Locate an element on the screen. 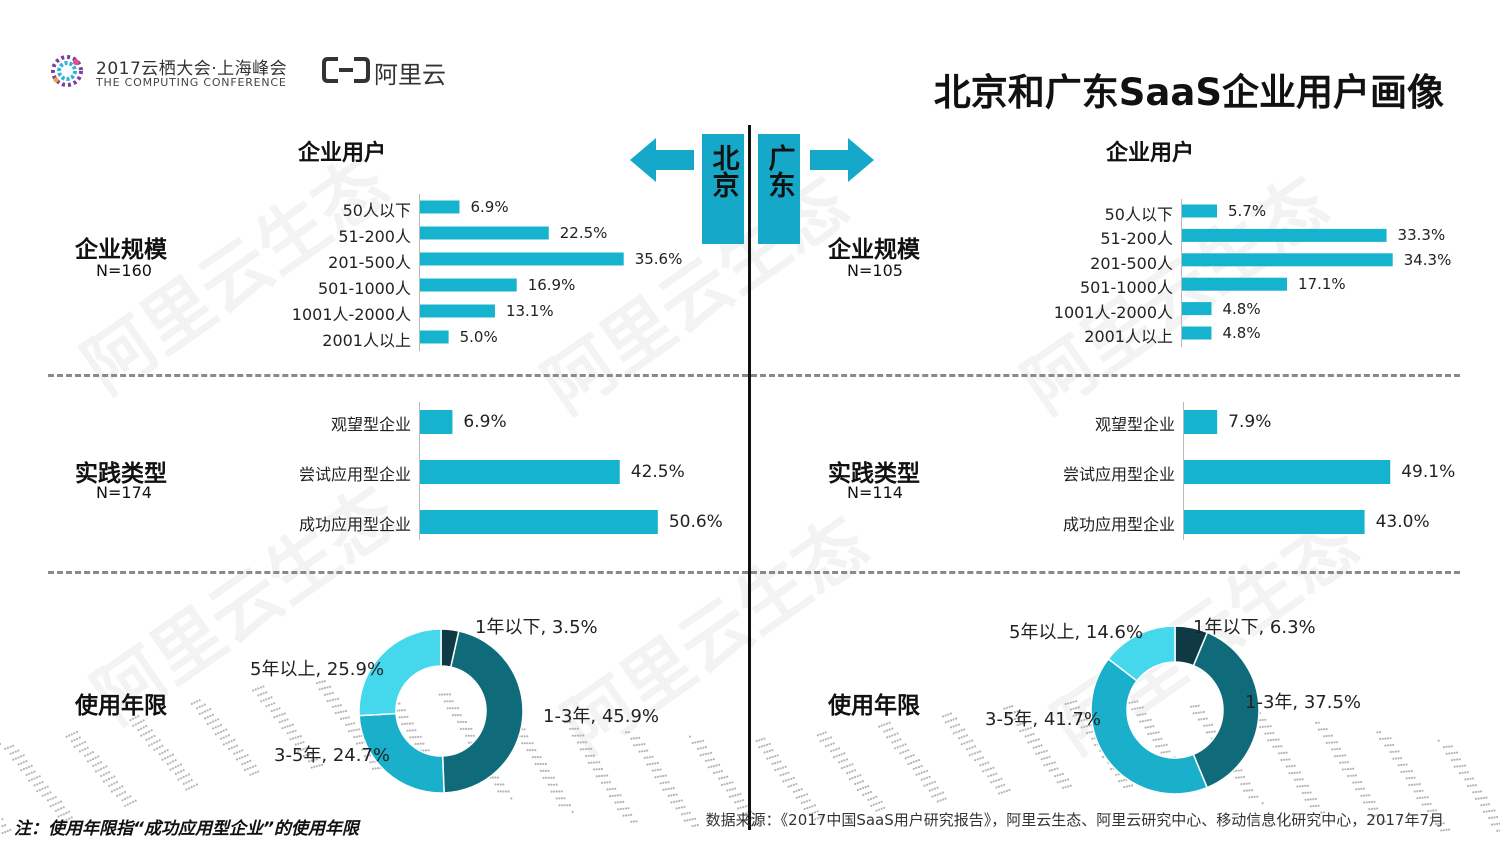 The width and height of the screenshot is (1500, 844). scale-n-right: N=105 is located at coordinates (875, 270).